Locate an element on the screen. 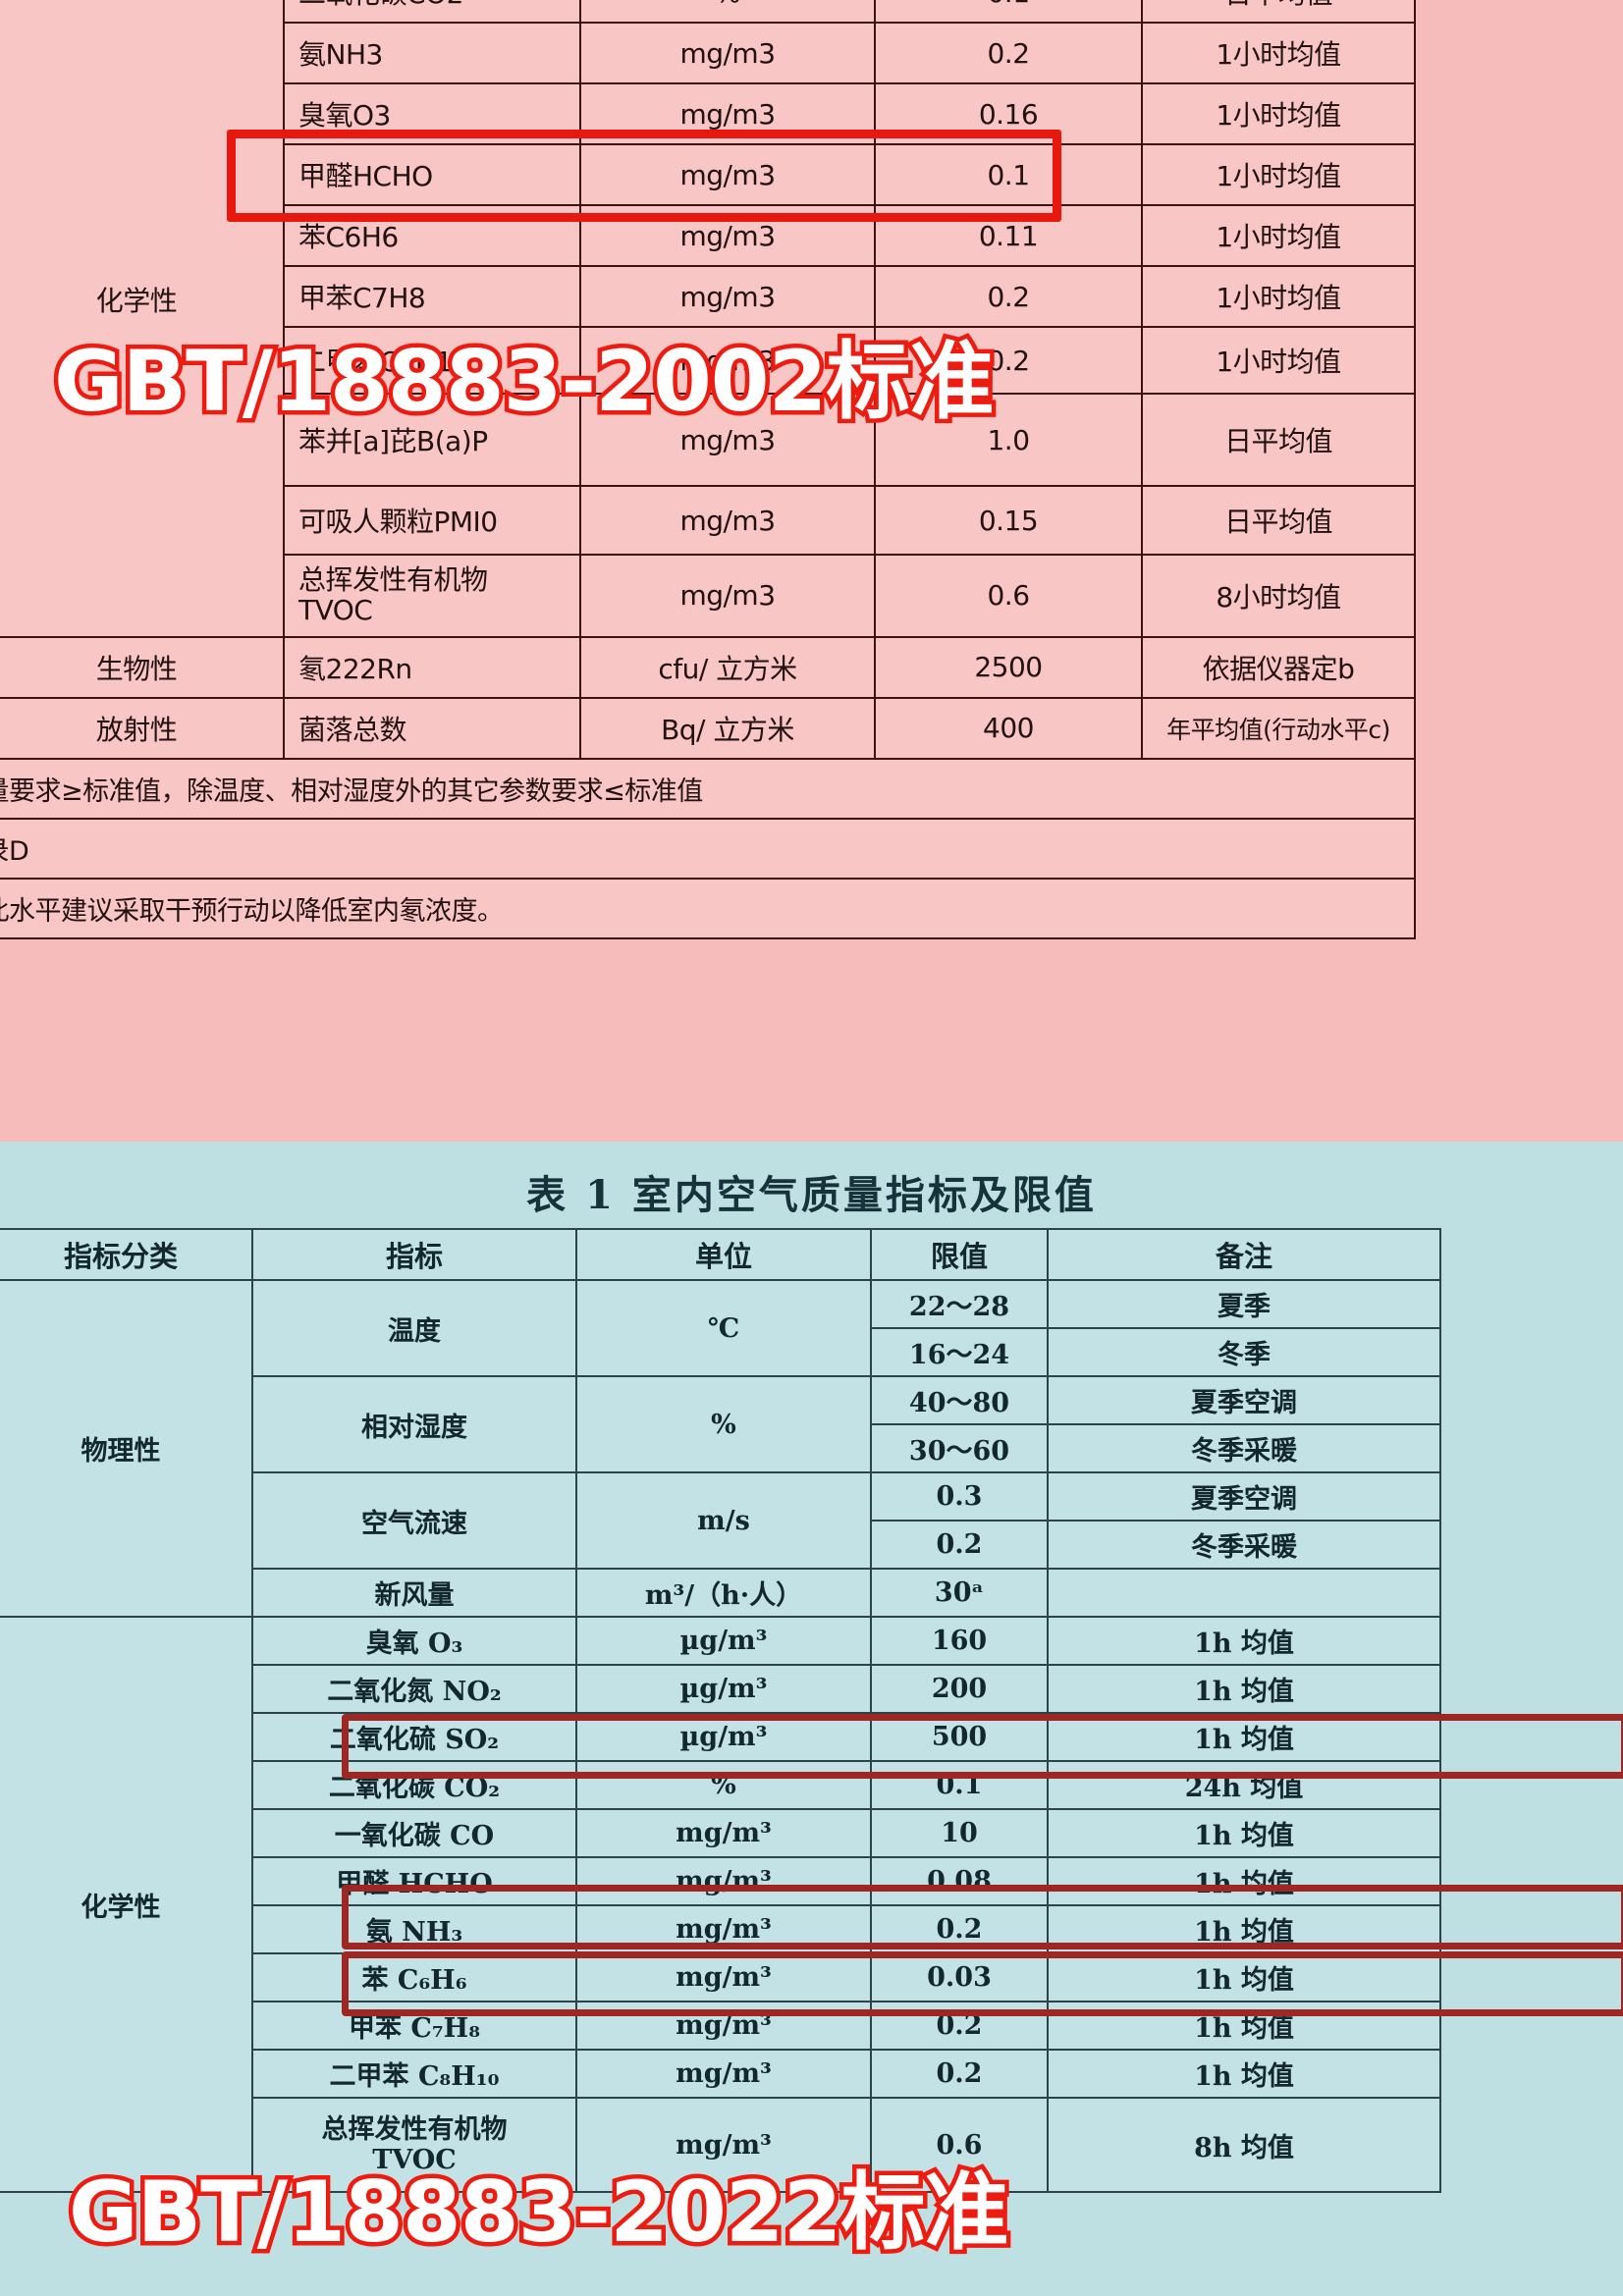 Image resolution: width=1623 pixels, height=2296 pixels. cell-limit: 0.15 is located at coordinates (1009, 520).